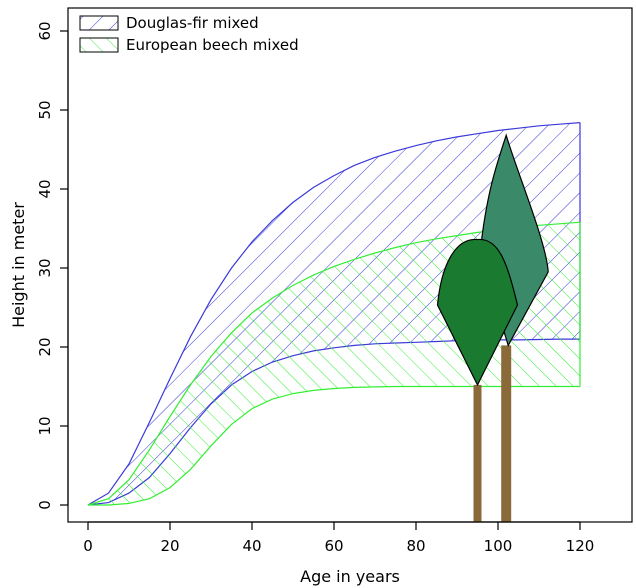 The width and height of the screenshot is (636, 588). I want to click on y-tick-label: 40, so click(45, 188).